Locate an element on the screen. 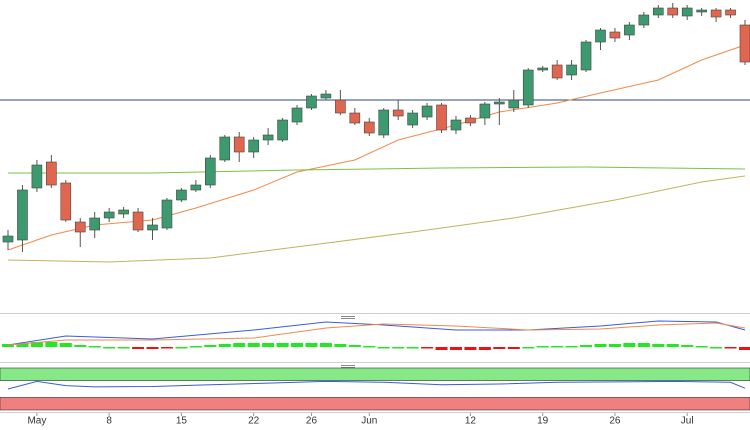 This screenshot has width=750, height=430. rsi-line is located at coordinates (376, 385).